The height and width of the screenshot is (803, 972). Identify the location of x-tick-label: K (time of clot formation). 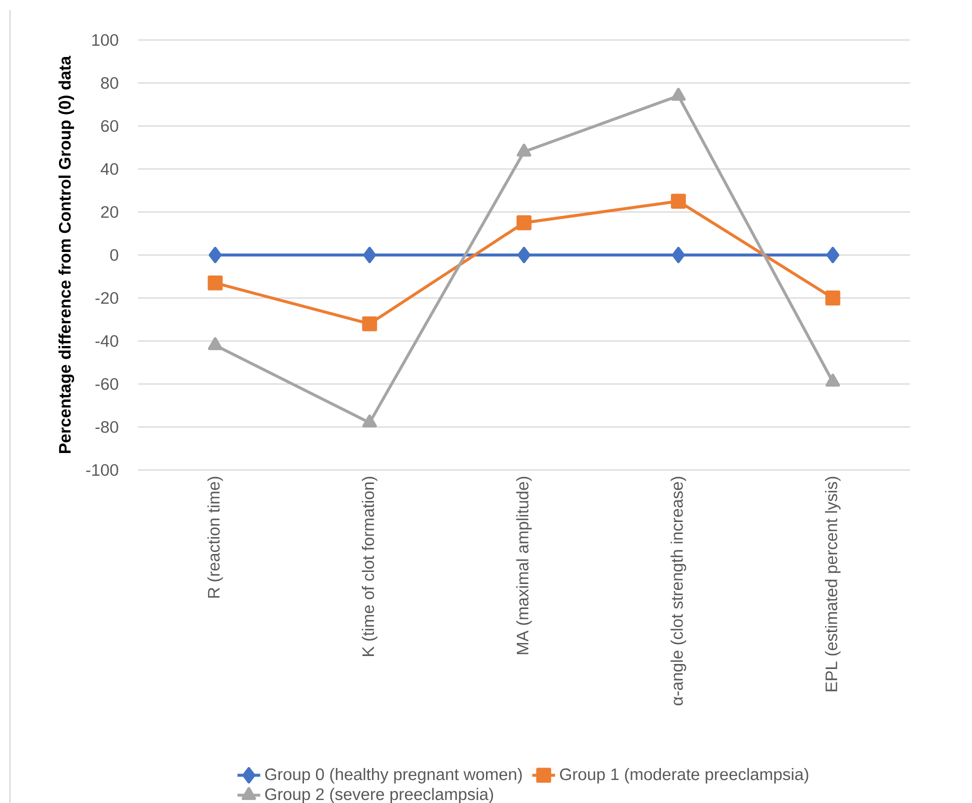
(370, 566).